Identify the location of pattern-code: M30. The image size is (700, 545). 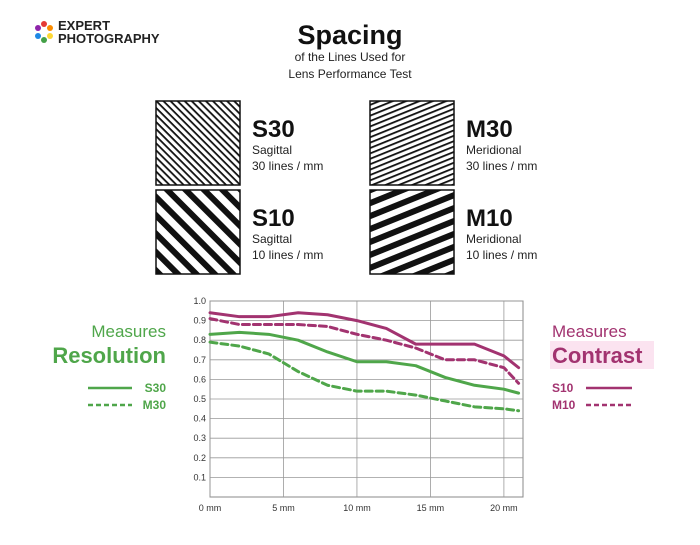
(489, 129).